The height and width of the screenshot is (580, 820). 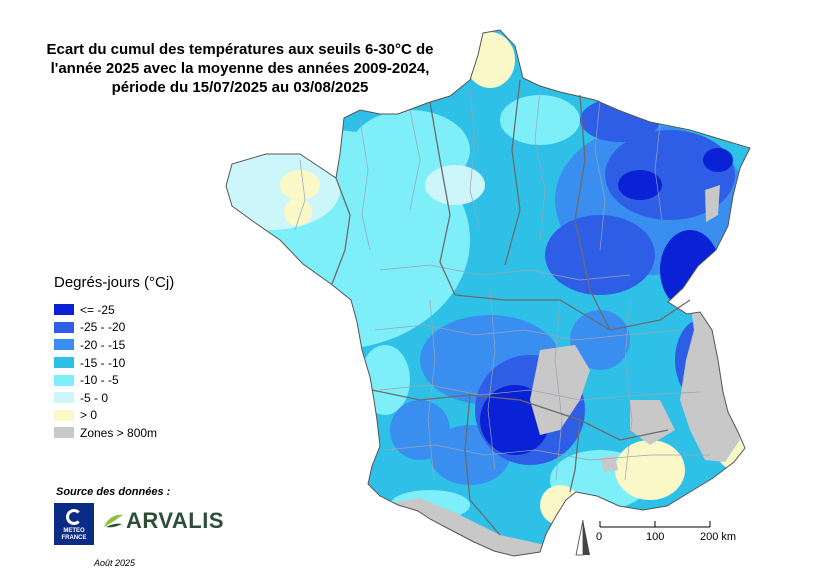 What do you see at coordinates (74, 538) in the screenshot?
I see `meteo-france-line-2: FRANCE` at bounding box center [74, 538].